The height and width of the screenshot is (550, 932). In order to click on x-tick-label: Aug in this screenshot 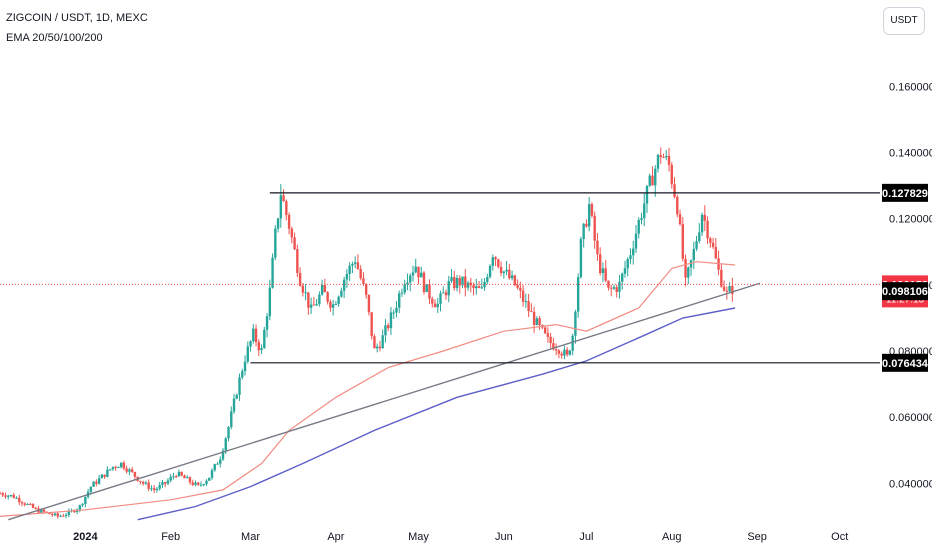, I will do `click(672, 537)`.